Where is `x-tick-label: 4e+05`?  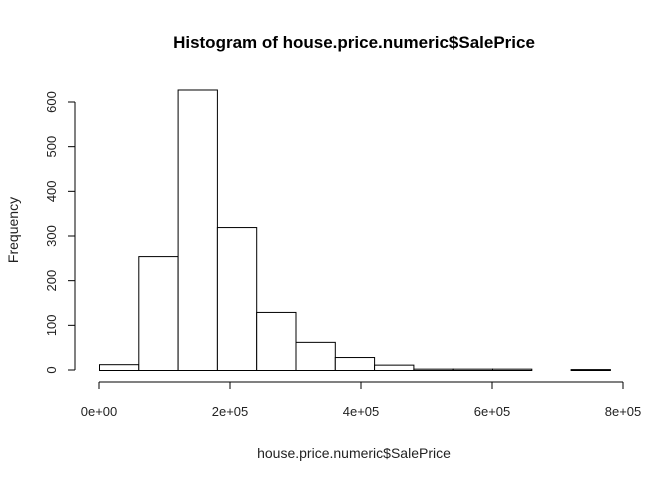 x-tick-label: 4e+05 is located at coordinates (361, 411).